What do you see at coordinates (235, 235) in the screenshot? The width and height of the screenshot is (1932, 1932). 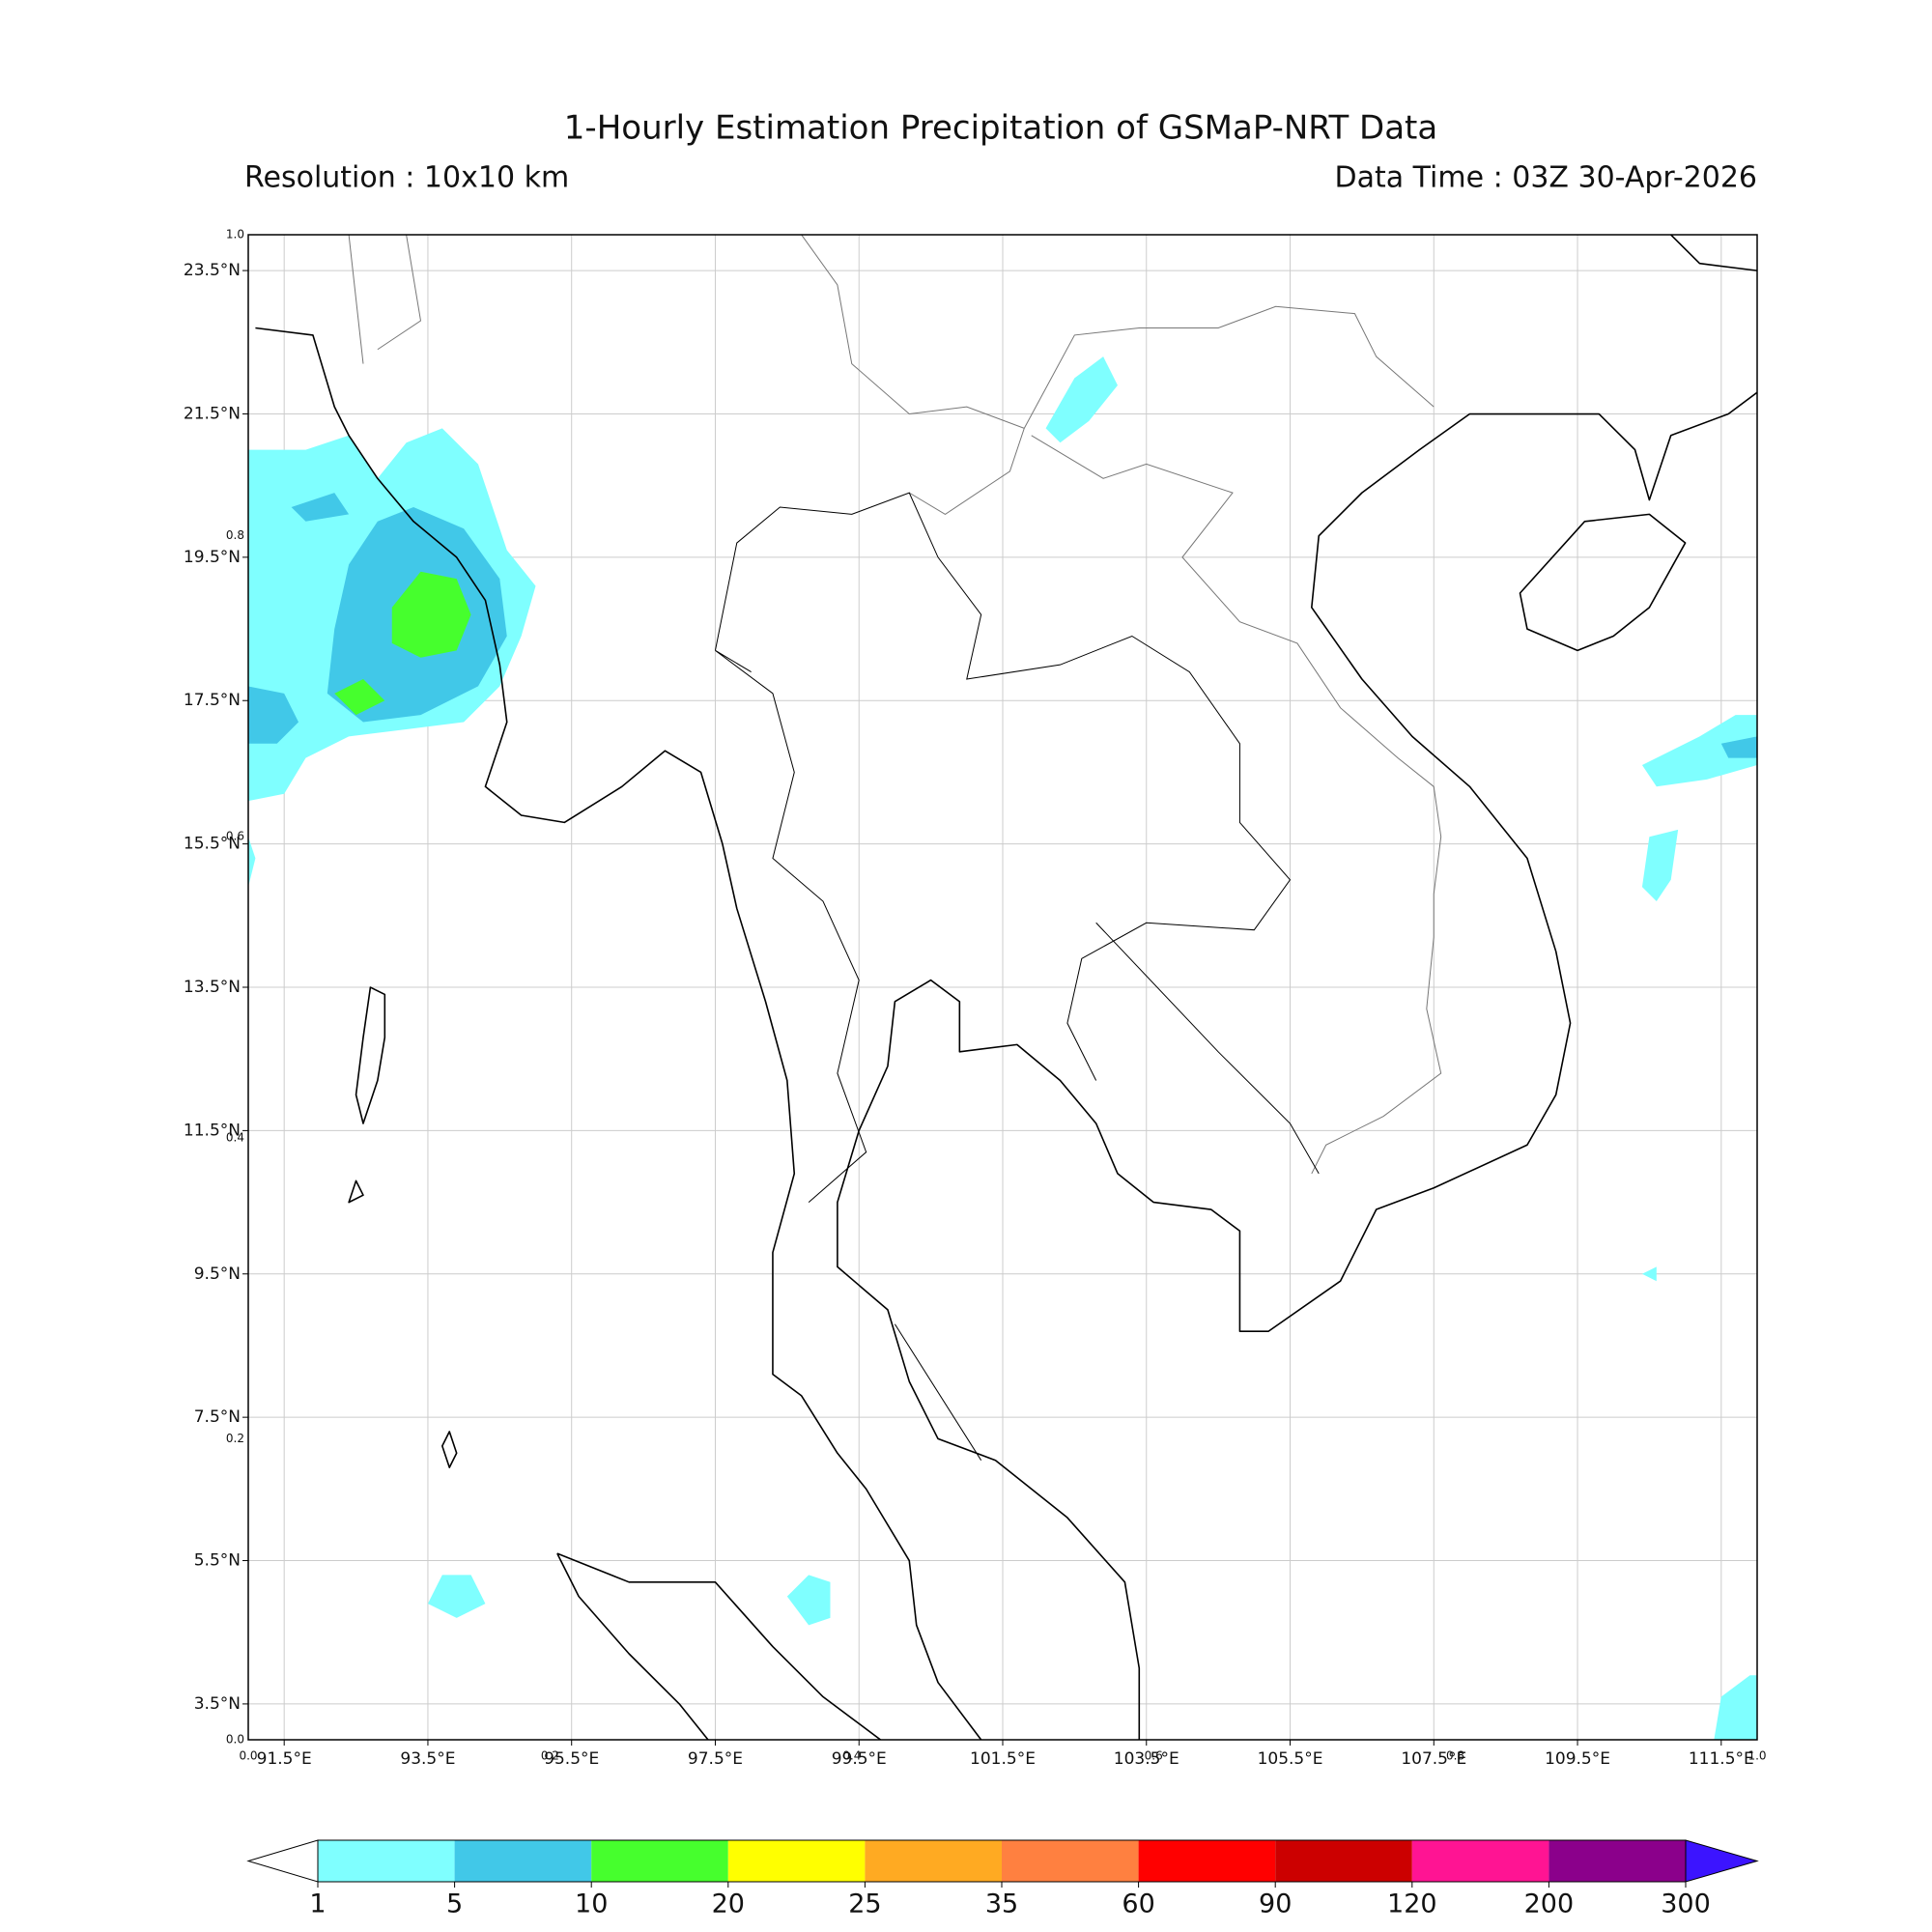 I see `overlay-y-tick-label: 1.0` at bounding box center [235, 235].